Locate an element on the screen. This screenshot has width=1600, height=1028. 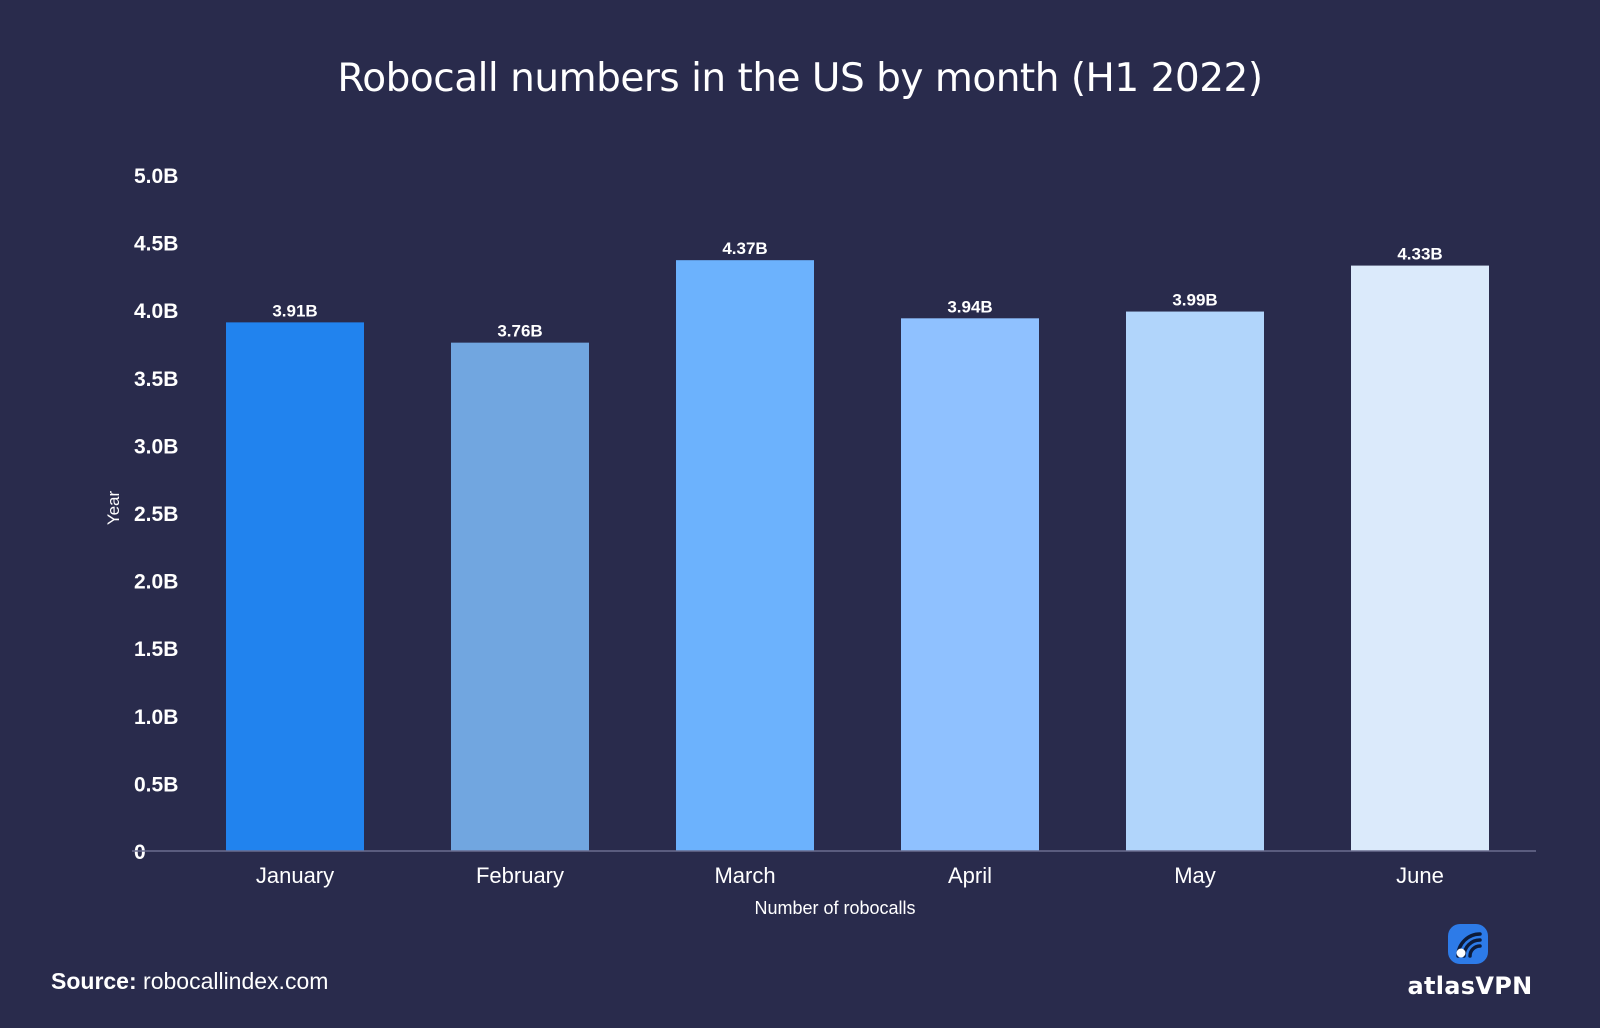
y-tick-label: 3.5B is located at coordinates (156, 379).